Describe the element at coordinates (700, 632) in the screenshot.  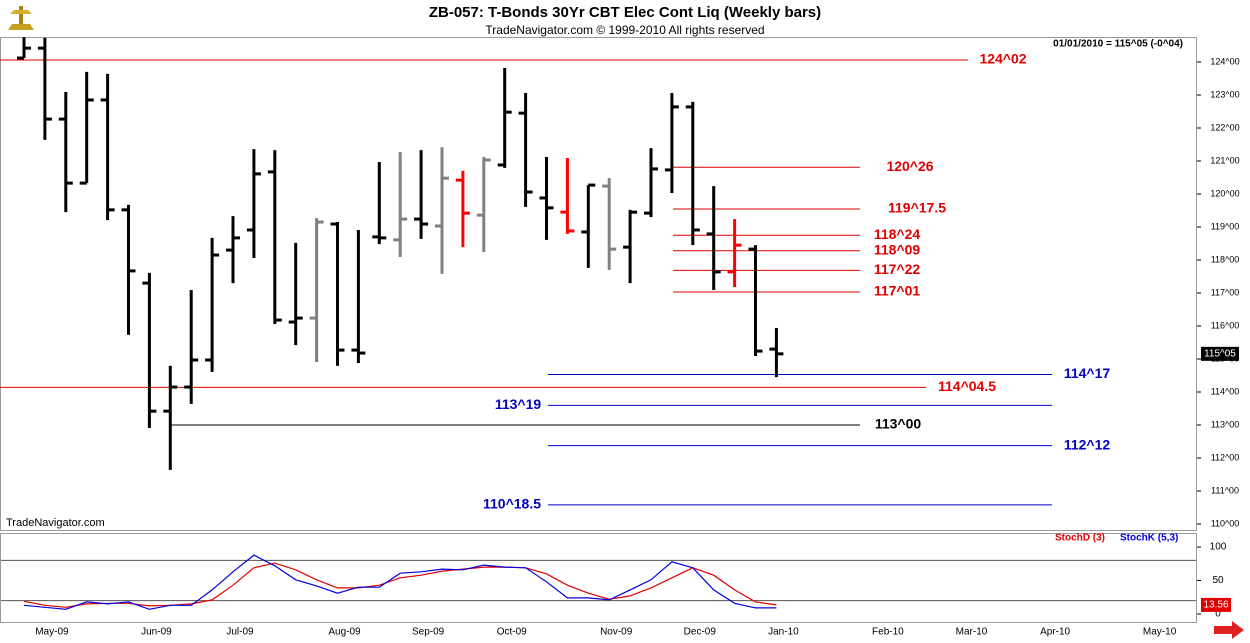
I see `x-tick-label: Dec-09` at that location.